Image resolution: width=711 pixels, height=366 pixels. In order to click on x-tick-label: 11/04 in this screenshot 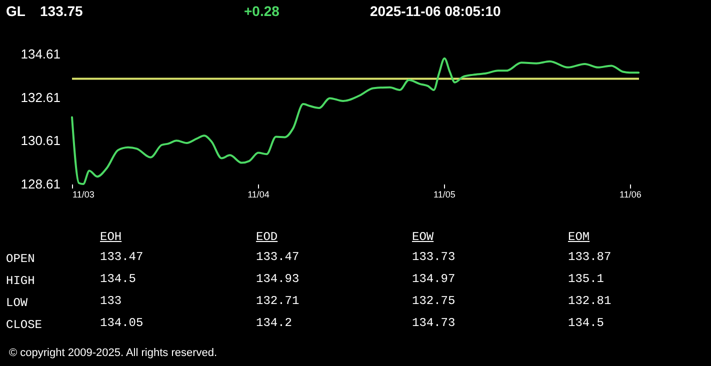, I will do `click(259, 195)`.